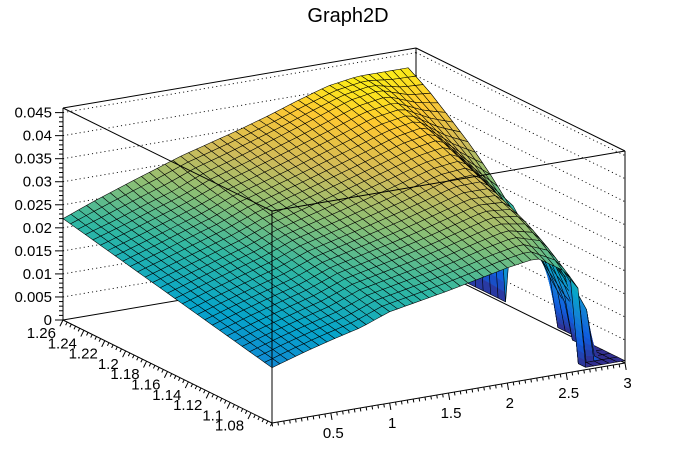 The height and width of the screenshot is (472, 696). What do you see at coordinates (37, 228) in the screenshot?
I see `tick-label: 0.02` at bounding box center [37, 228].